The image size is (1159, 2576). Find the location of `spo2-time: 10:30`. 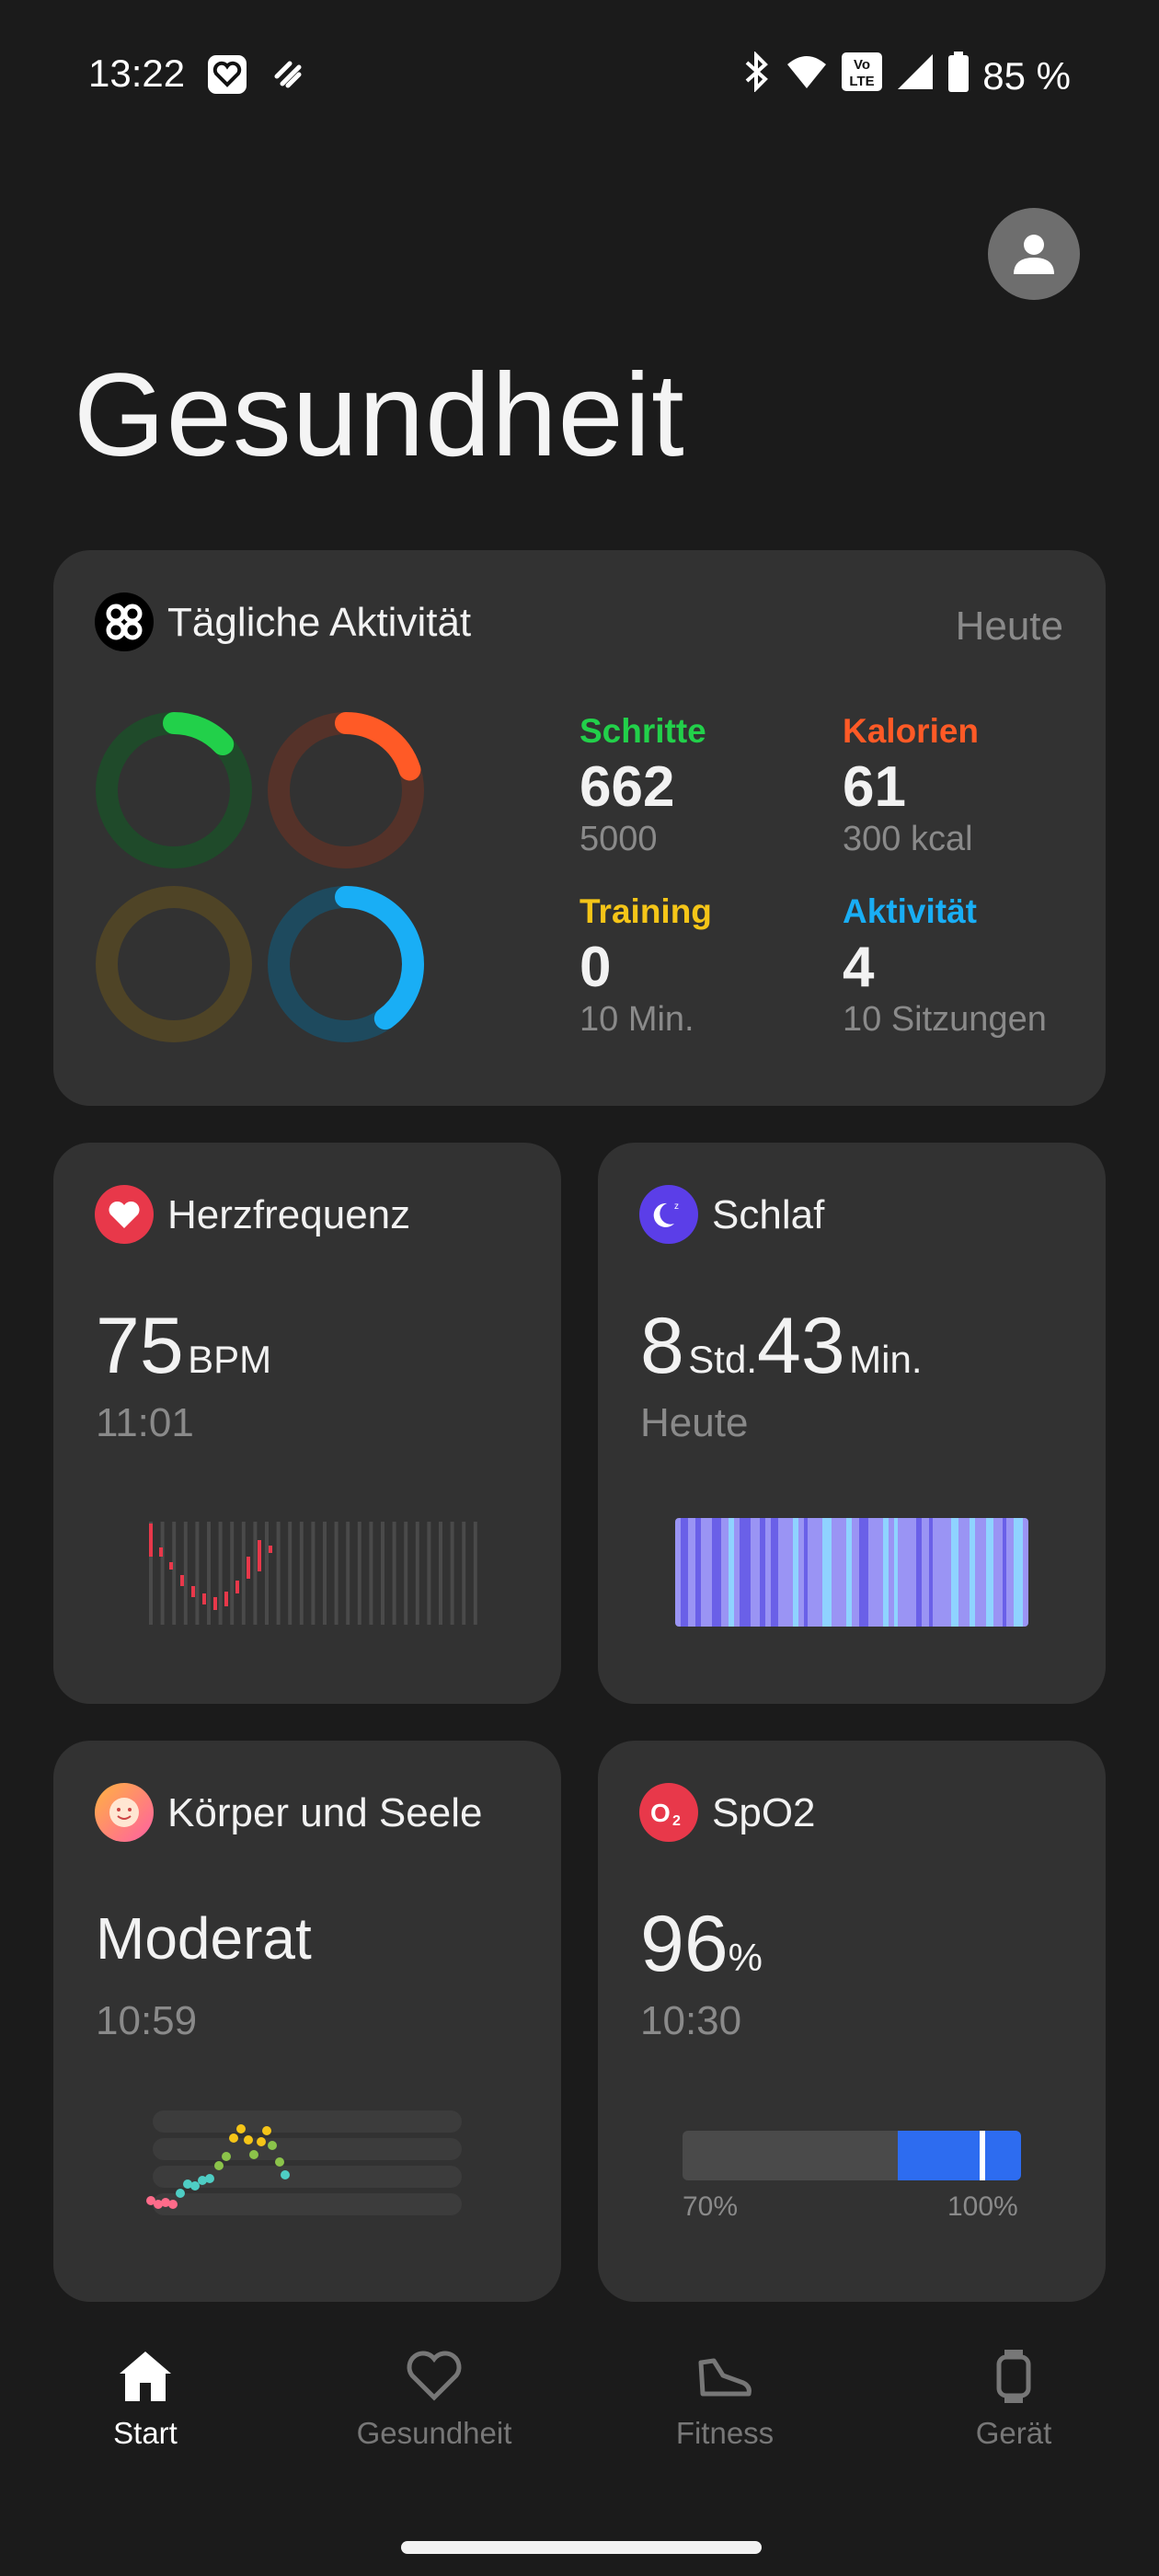

spo2-time: 10:30 is located at coordinates (691, 2020).